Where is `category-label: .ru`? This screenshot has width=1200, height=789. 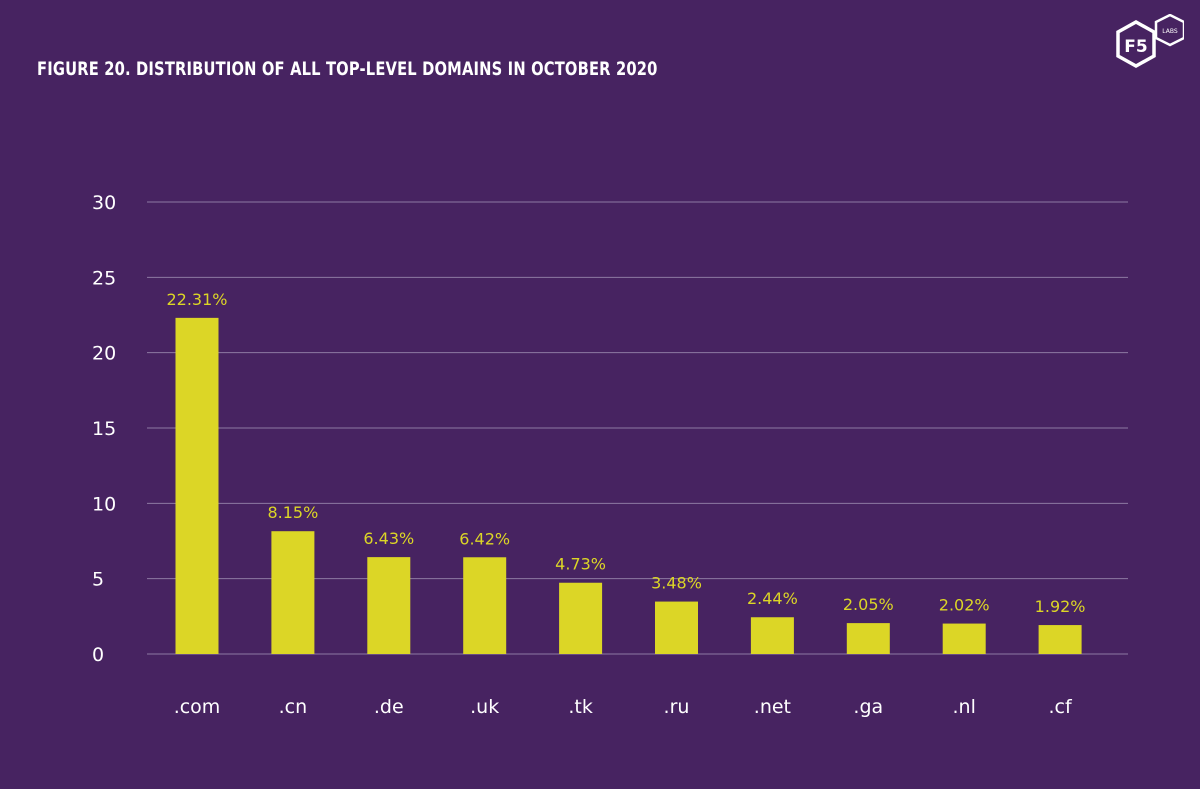
category-label: .ru is located at coordinates (677, 707).